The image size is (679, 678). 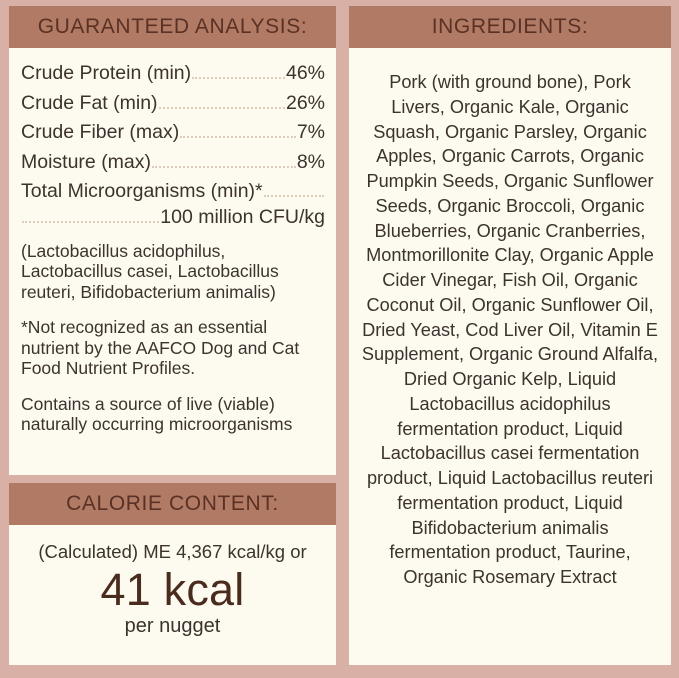 What do you see at coordinates (172, 504) in the screenshot?
I see `calorie-content-header: CALORIE CONTENT:` at bounding box center [172, 504].